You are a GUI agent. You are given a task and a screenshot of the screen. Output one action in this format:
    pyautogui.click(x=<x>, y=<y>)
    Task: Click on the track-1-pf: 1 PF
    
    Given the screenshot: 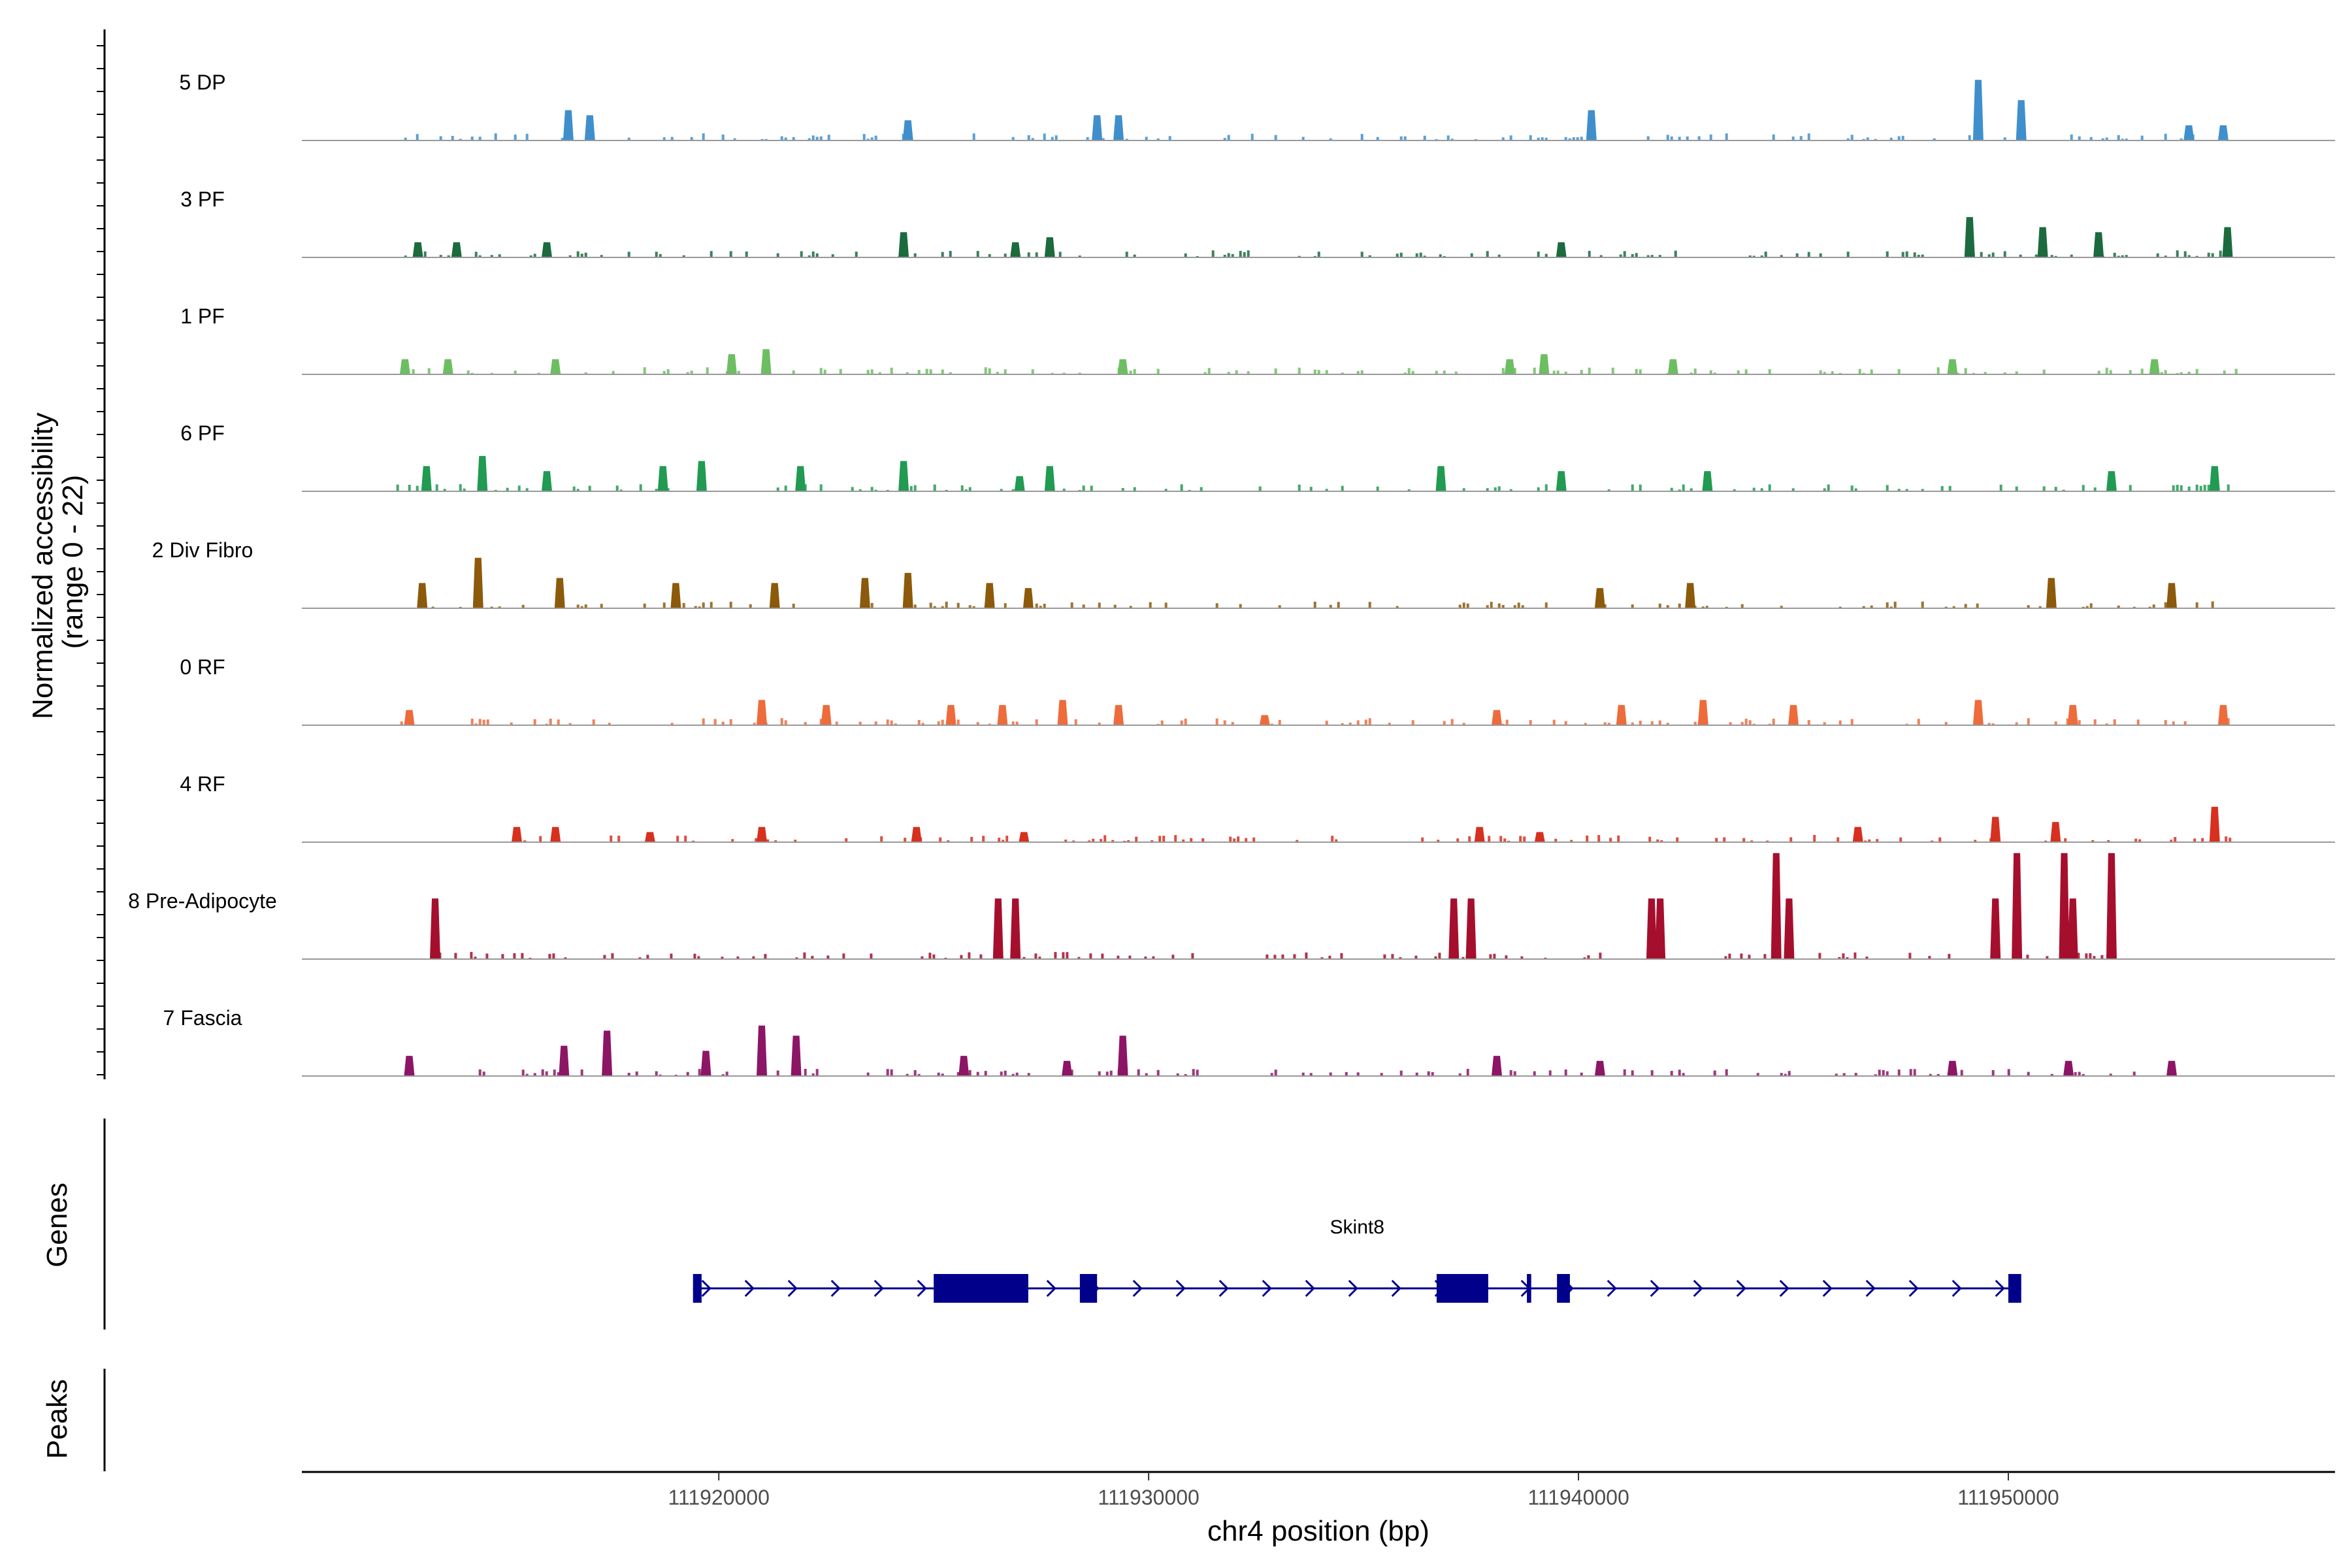 What is the action you would take?
    pyautogui.click(x=1257, y=339)
    